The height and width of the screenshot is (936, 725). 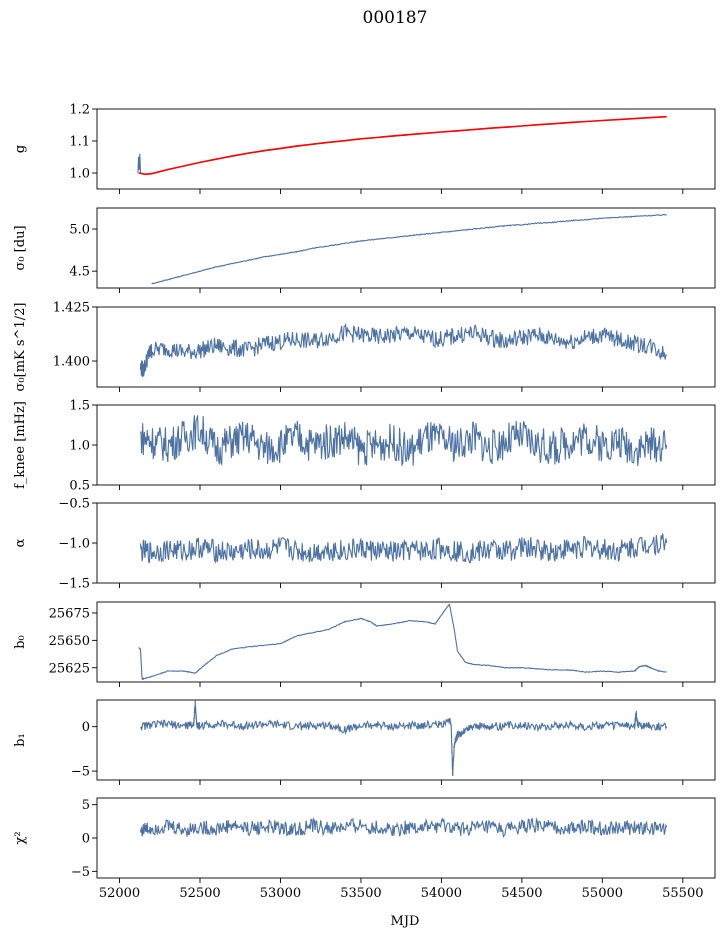 I want to click on axes-frame-sigma0-mks, so click(x=406, y=347).